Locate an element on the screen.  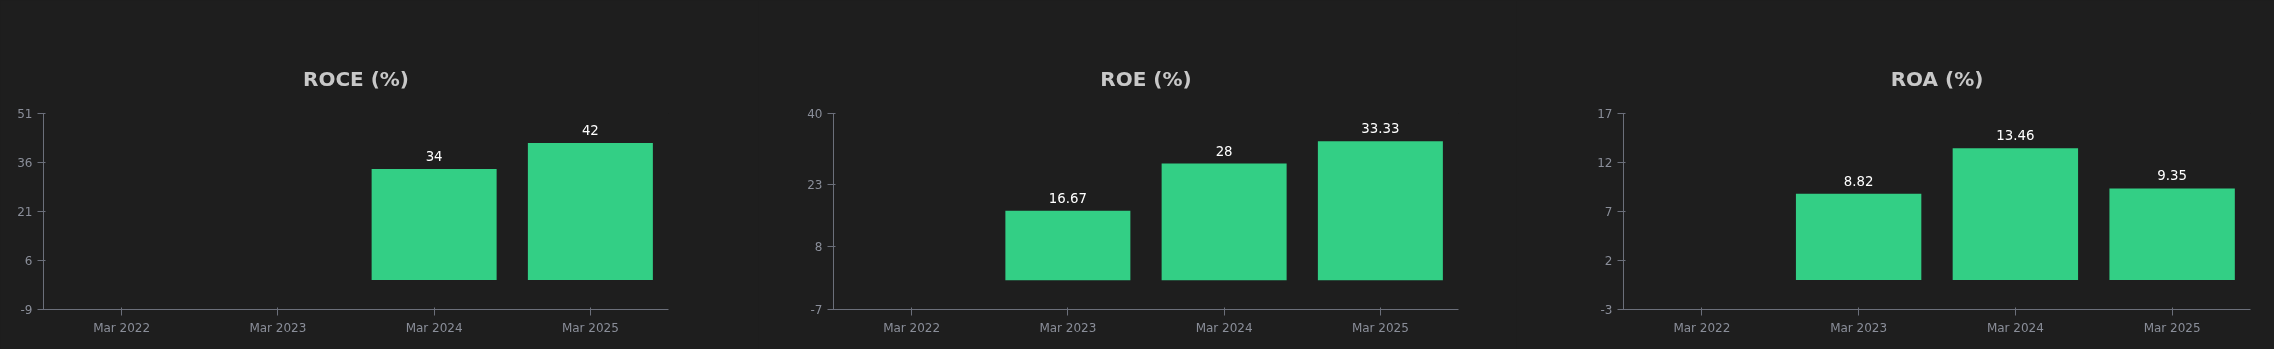
y-tick-label: 21 is located at coordinates (25, 212).